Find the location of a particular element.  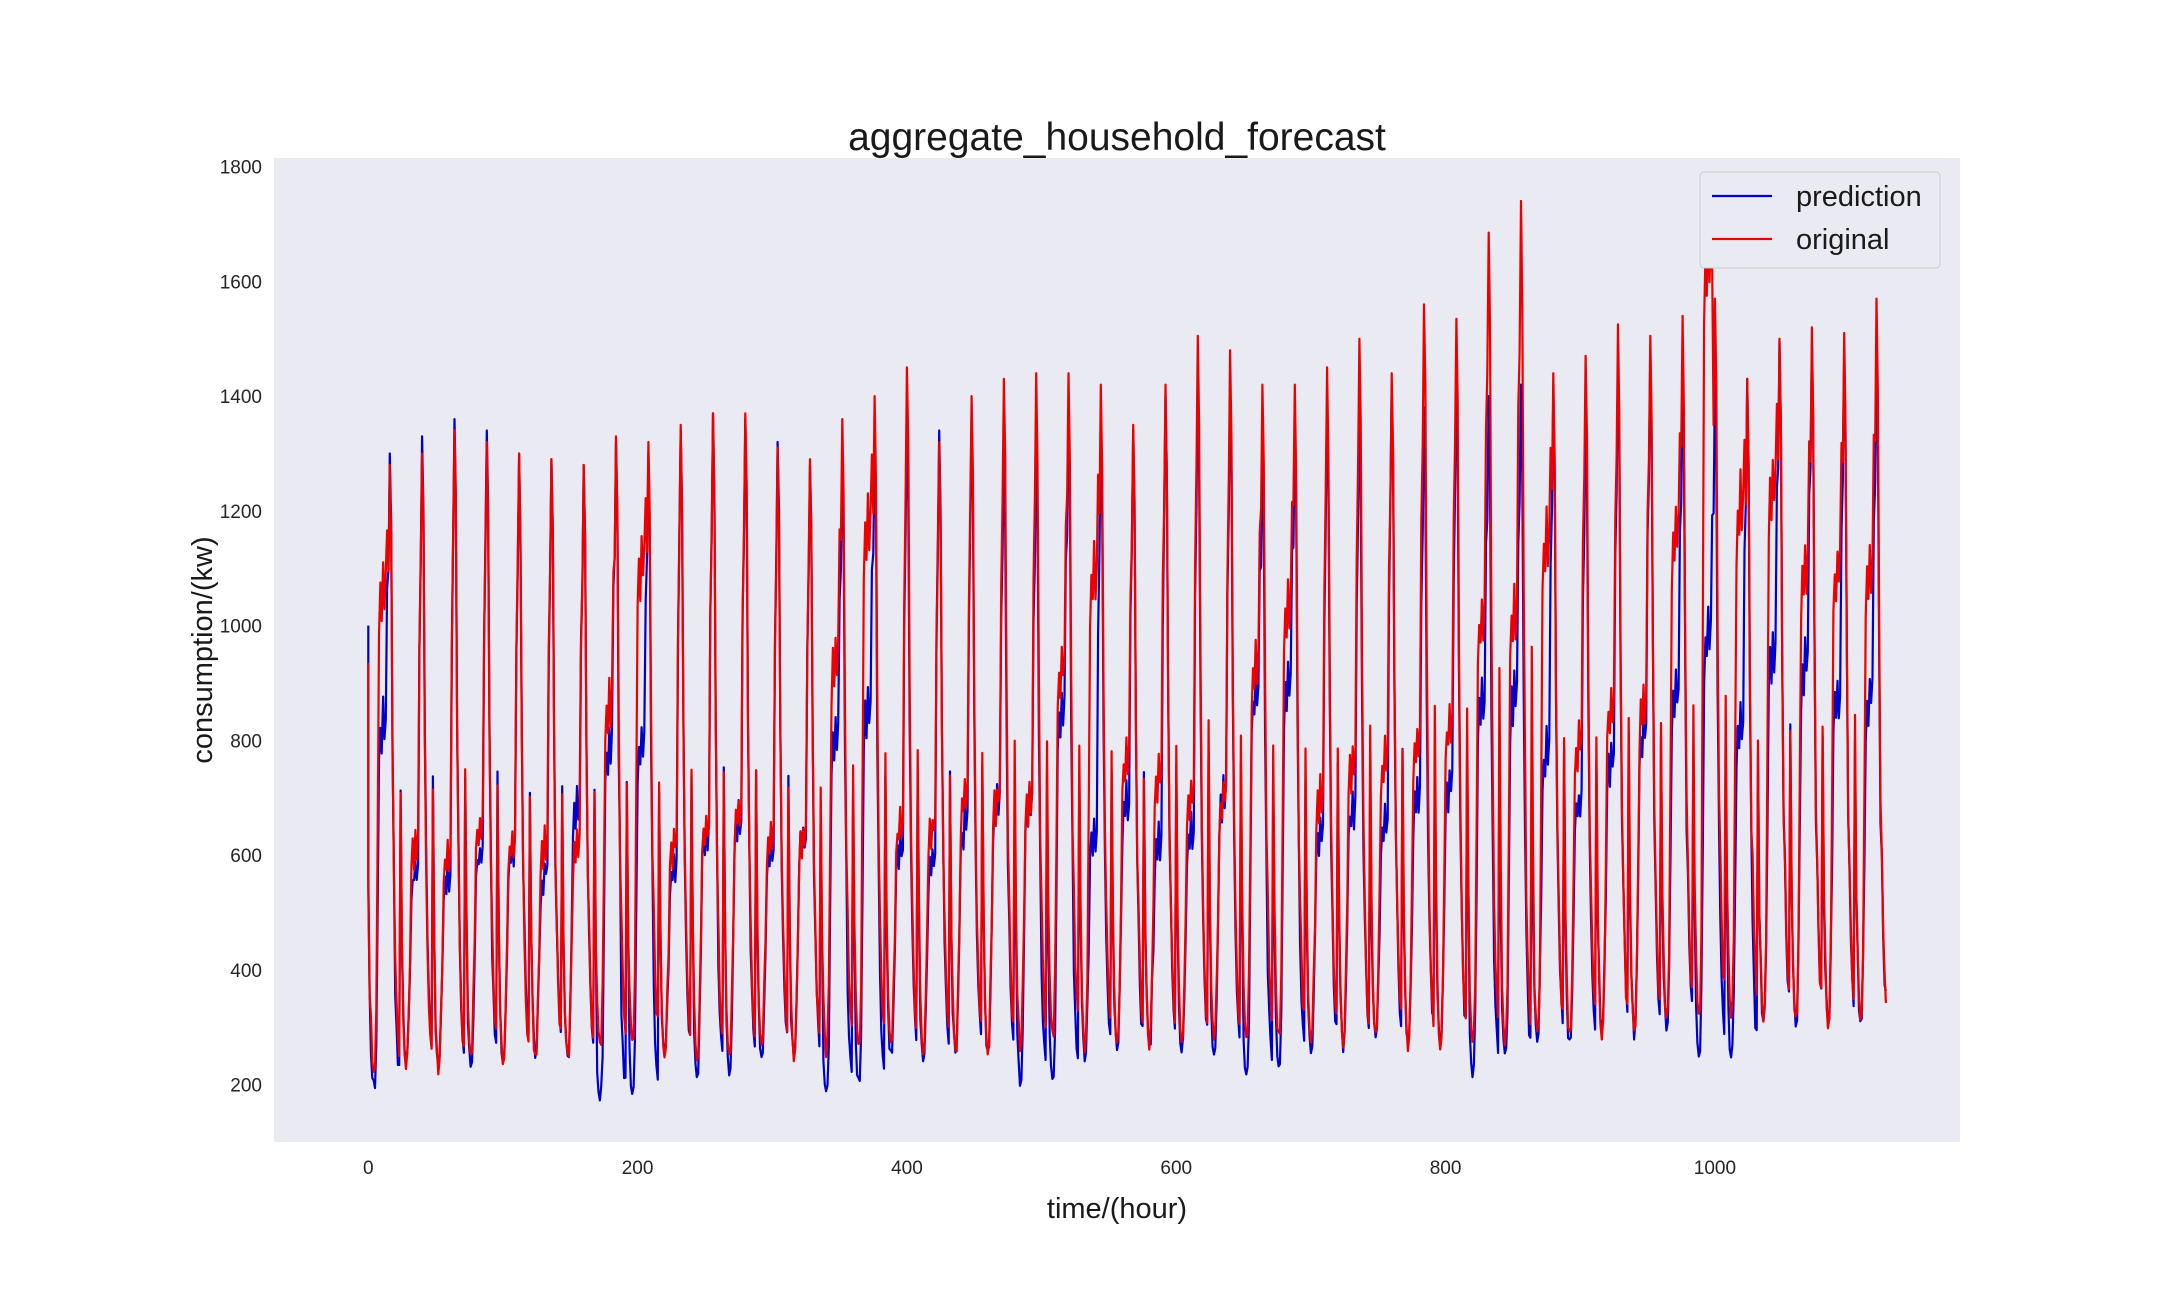

legend-label-original: original is located at coordinates (1843, 240).